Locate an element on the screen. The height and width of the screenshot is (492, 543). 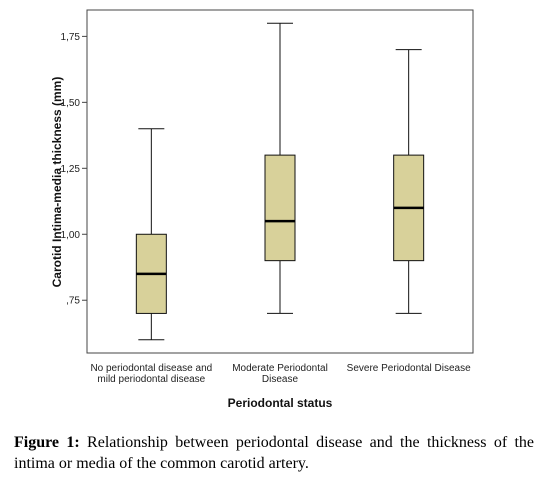
x-axis-title: Periodontal status is located at coordinates (280, 403).